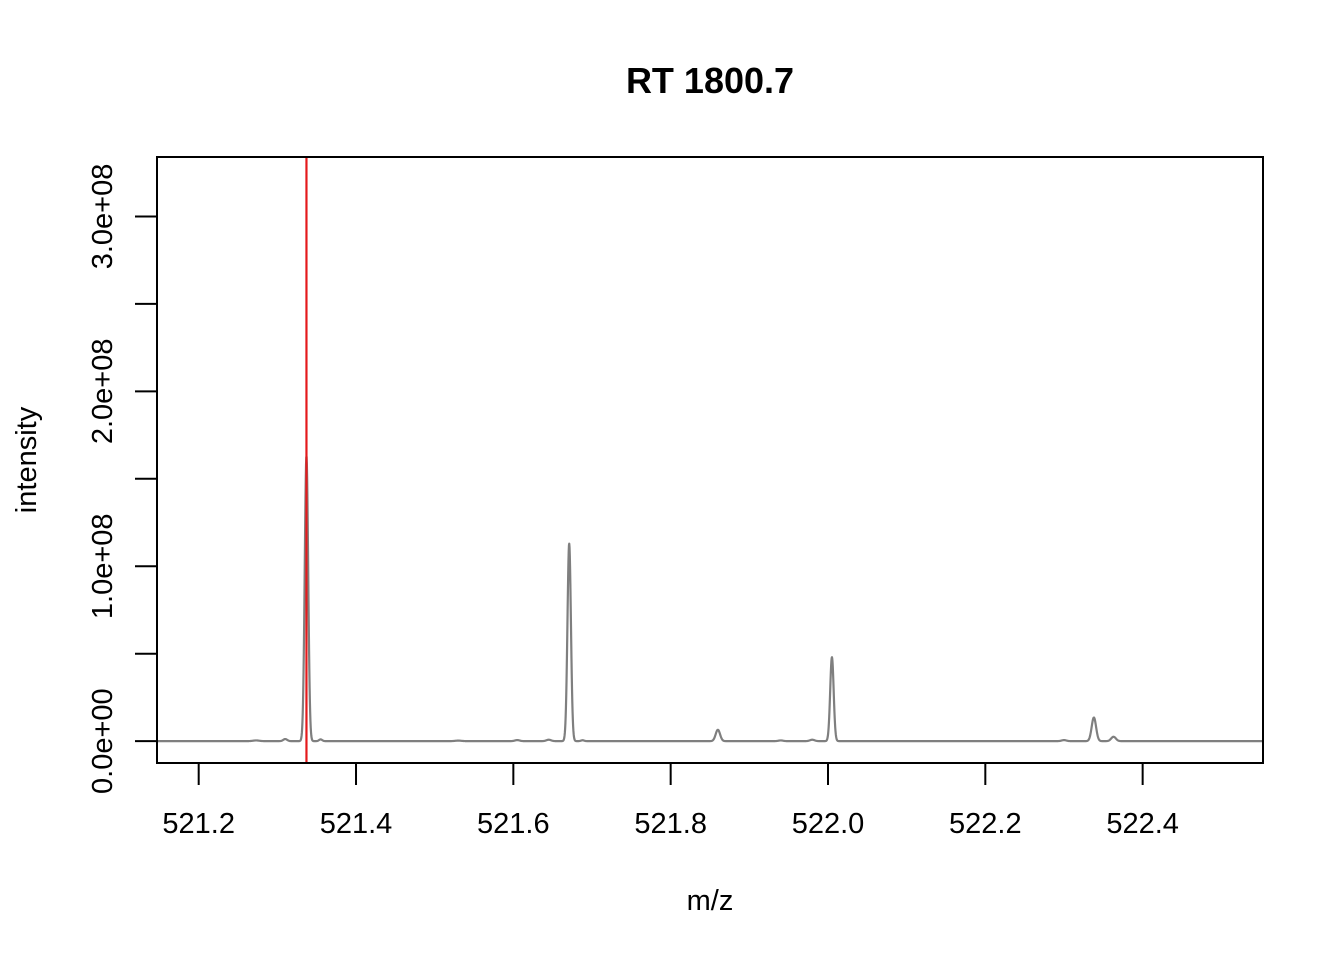 The height and width of the screenshot is (960, 1344). Describe the element at coordinates (828, 824) in the screenshot. I see `x-tick-label: 522.0` at that location.